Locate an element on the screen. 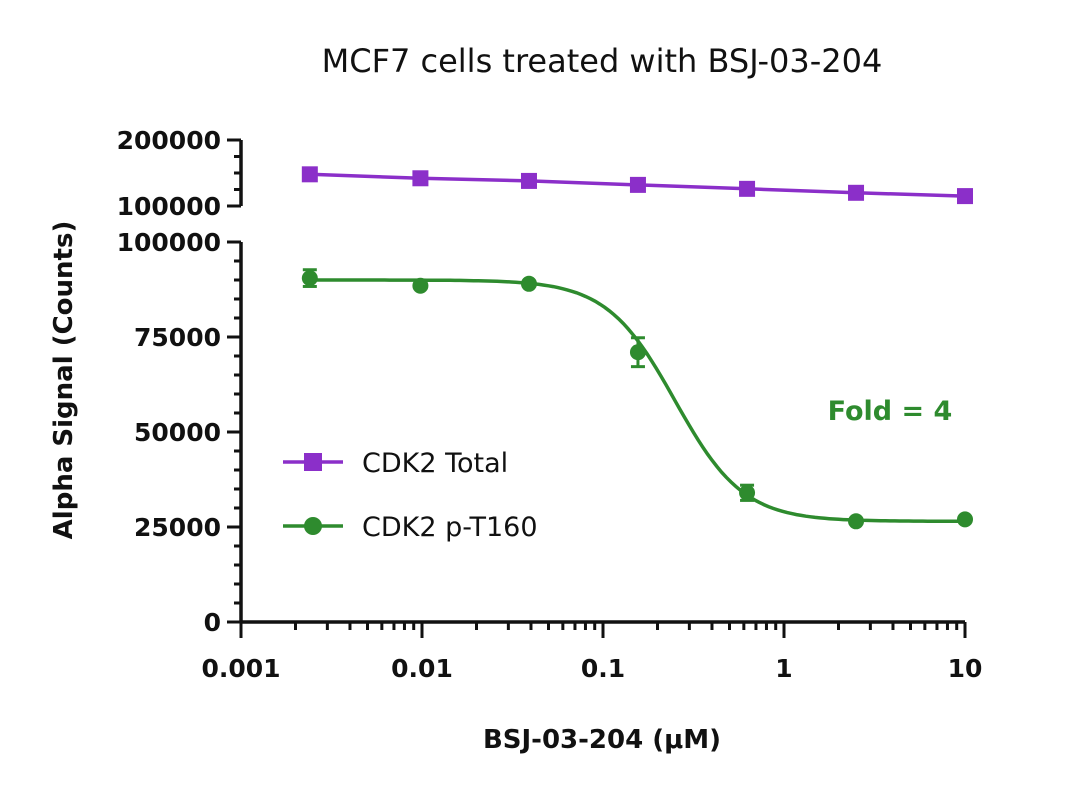 This screenshot has height=792, width=1080. y-tick-label: 75000 is located at coordinates (177, 337).